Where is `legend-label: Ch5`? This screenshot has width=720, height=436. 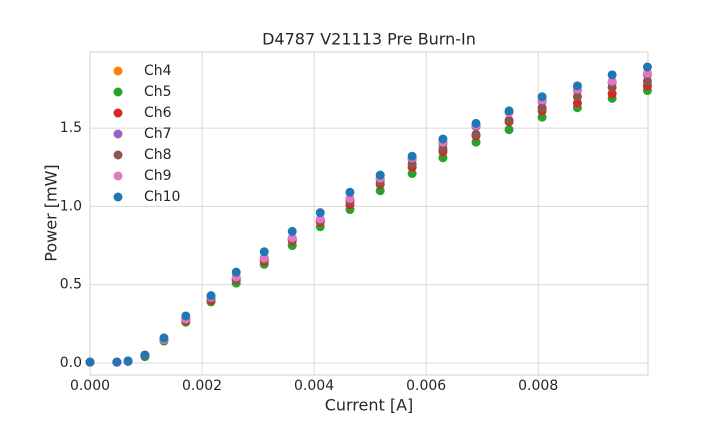 legend-label: Ch5 is located at coordinates (158, 92).